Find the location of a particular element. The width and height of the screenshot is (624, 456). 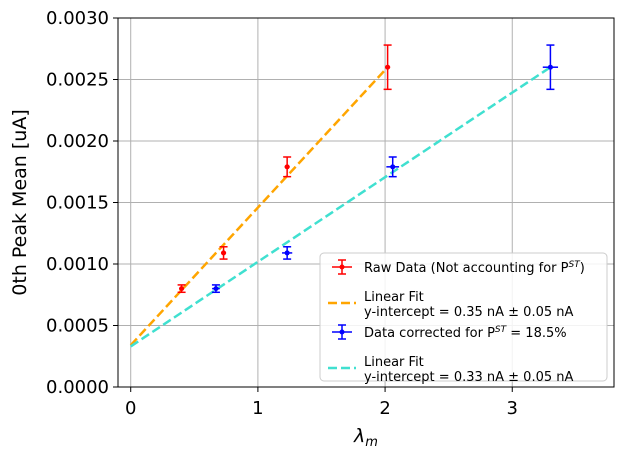

y-tick-label: 0.0000 is located at coordinates (77, 387).